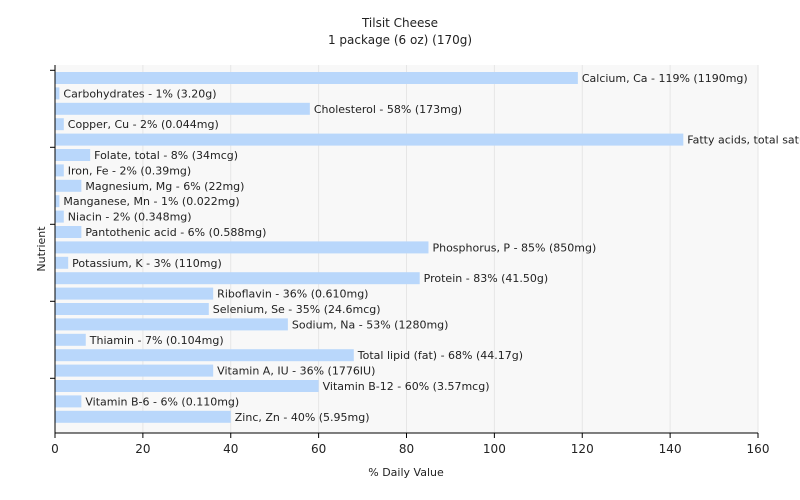 The width and height of the screenshot is (800, 500). What do you see at coordinates (156, 340) in the screenshot?
I see `bar-label-17: Thiamin - 7% (0.104mg)` at bounding box center [156, 340].